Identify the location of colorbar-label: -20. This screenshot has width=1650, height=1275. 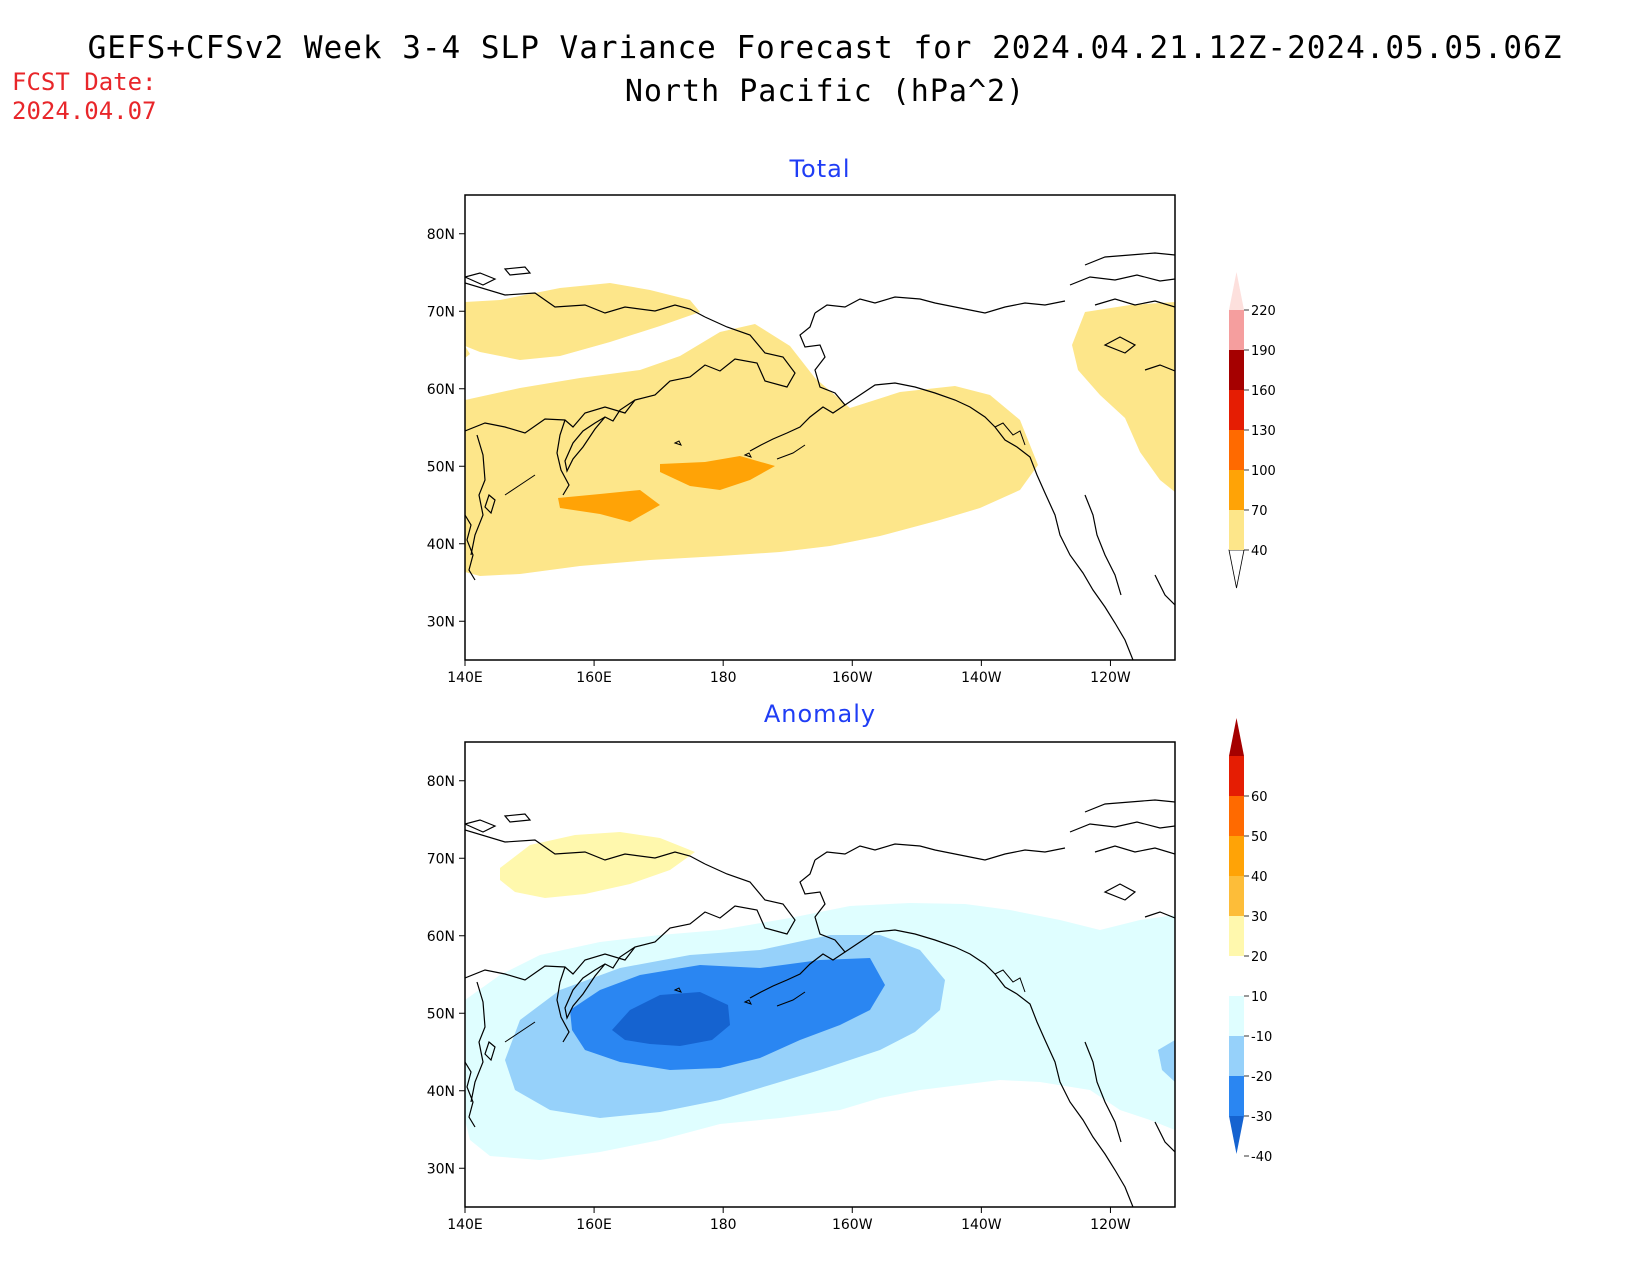
(1261, 1077).